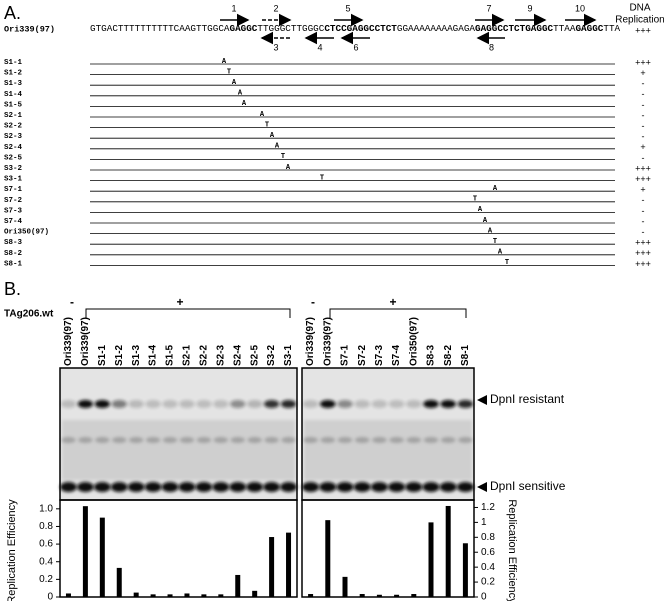 Image resolution: width=664 pixels, height=601 pixels. Describe the element at coordinates (413, 341) in the screenshot. I see `lane-label: Ori350(97)` at that location.